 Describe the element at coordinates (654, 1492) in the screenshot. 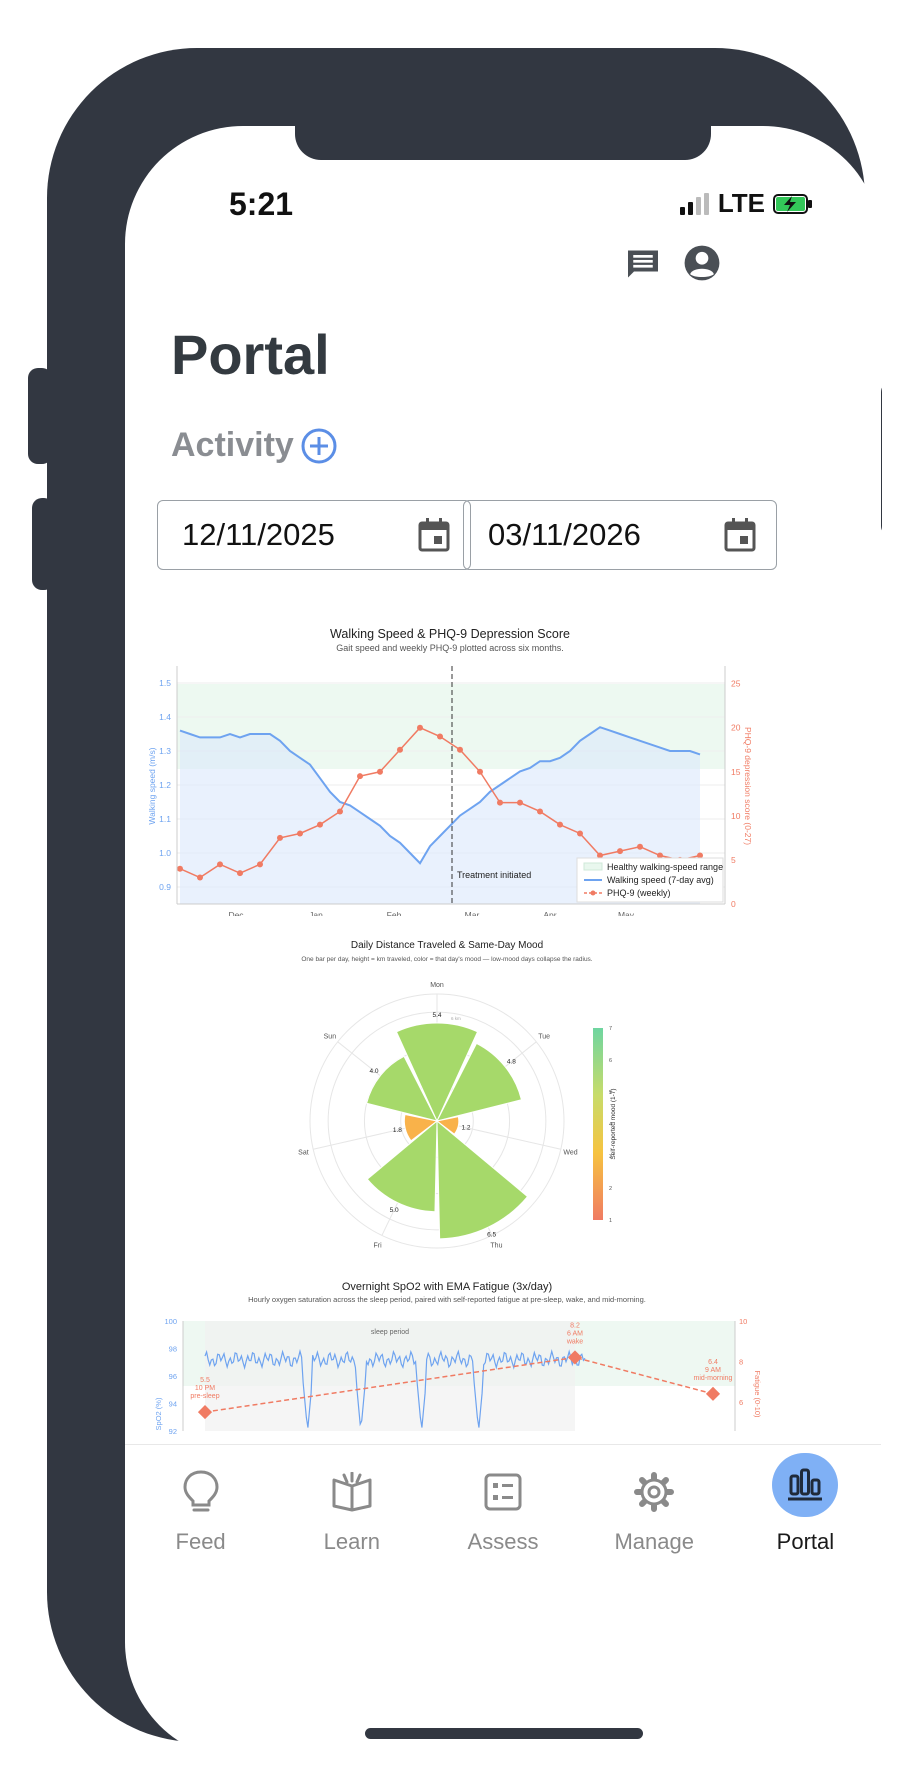

I see `gear-icon` at that location.